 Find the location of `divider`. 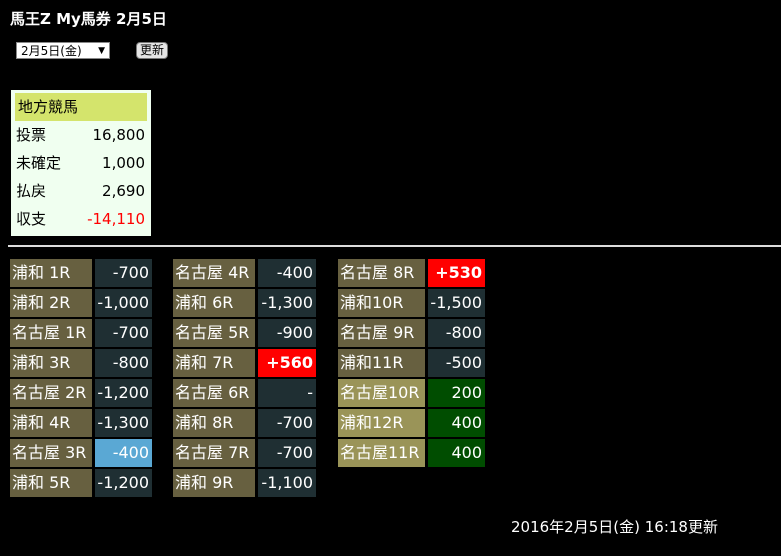

divider is located at coordinates (394, 246).